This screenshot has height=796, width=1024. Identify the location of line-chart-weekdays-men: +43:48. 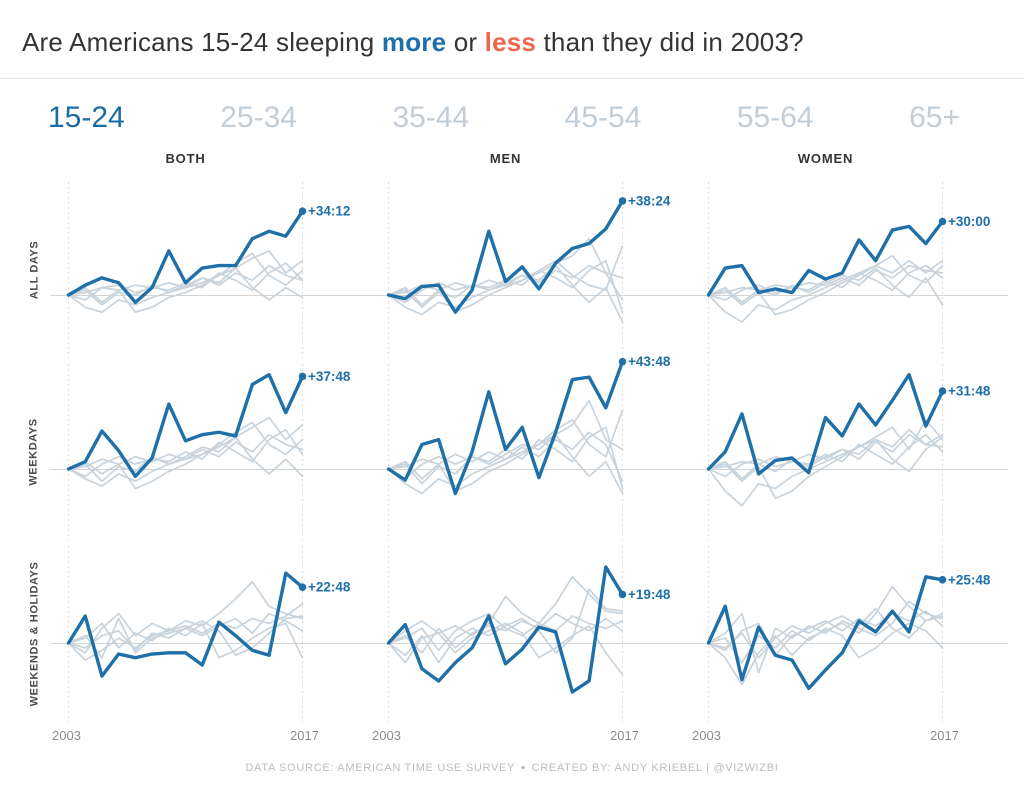
(528, 447).